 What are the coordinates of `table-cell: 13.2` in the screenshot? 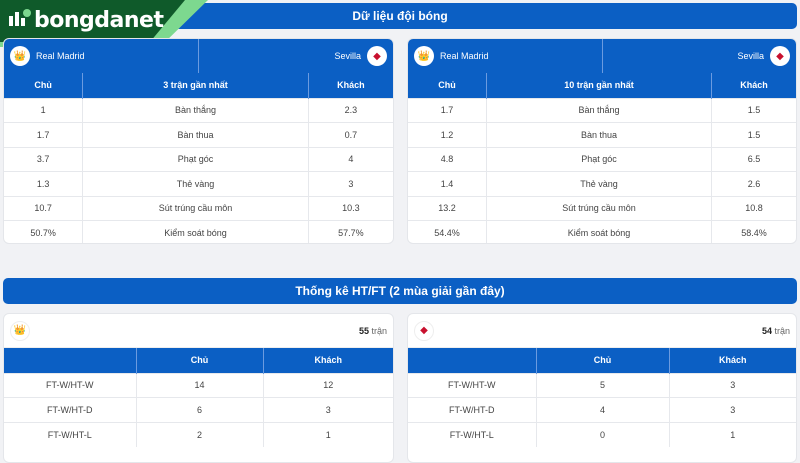 It's located at (447, 208).